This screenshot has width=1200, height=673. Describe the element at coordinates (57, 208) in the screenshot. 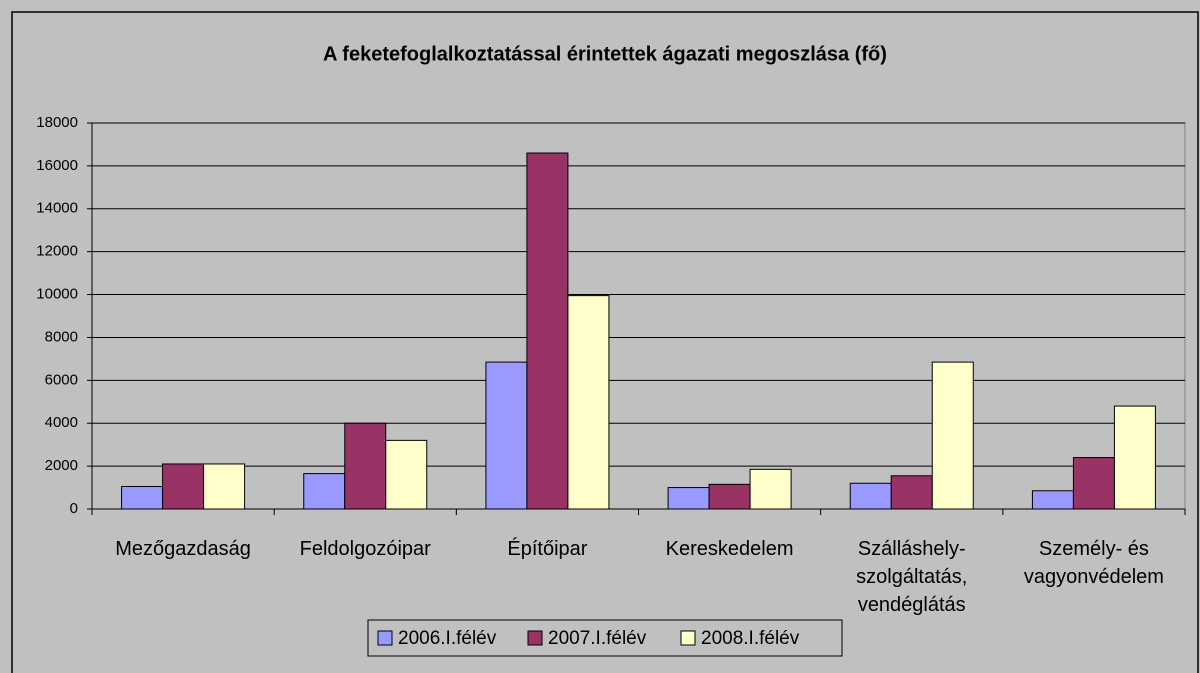

I see `y-tick-label: 14000` at that location.